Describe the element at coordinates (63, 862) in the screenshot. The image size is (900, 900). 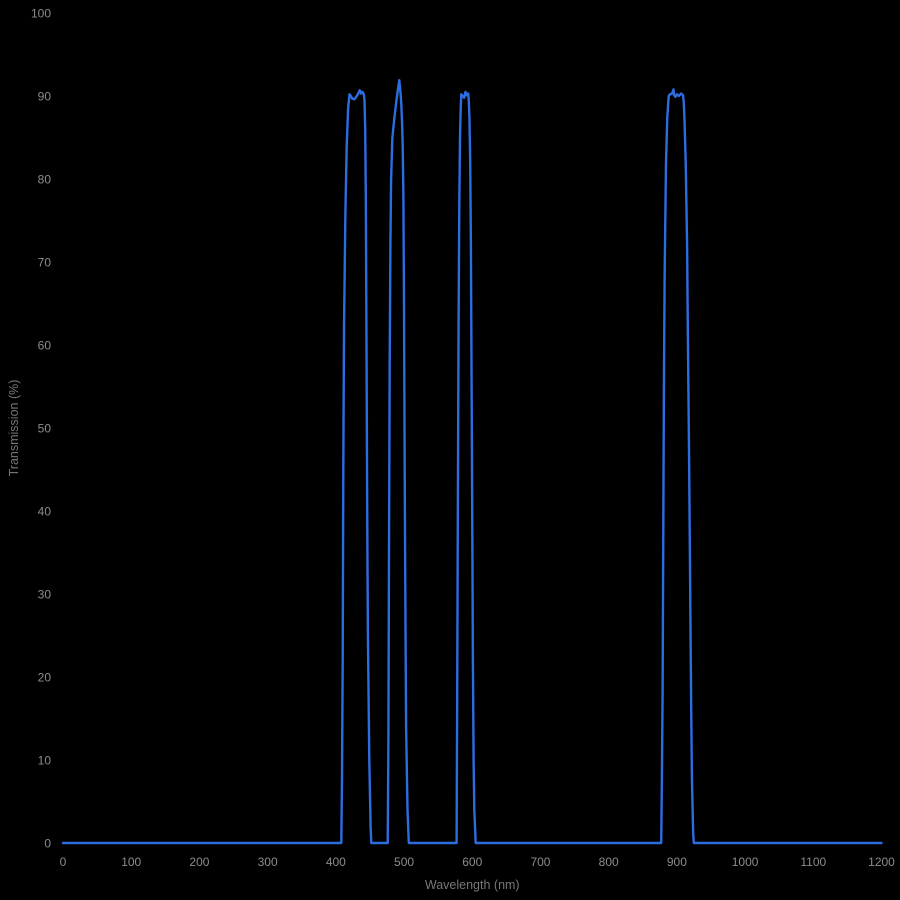
I see `x-tick-label: 0` at that location.